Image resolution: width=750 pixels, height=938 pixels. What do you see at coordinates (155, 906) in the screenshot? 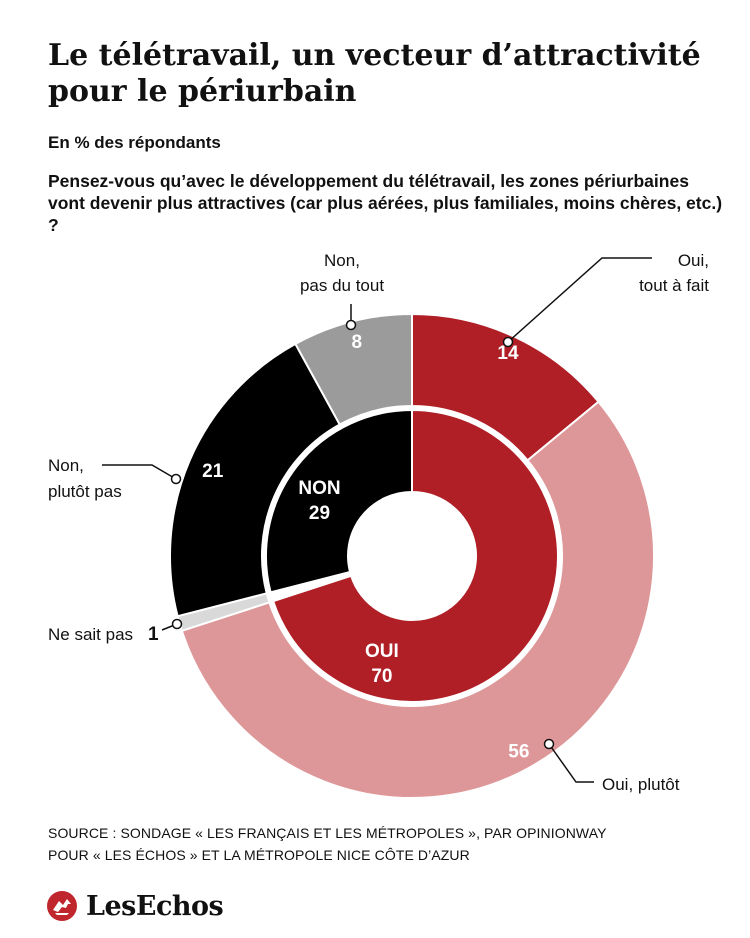
I see `les-echos-wordmark: LesEchos` at bounding box center [155, 906].